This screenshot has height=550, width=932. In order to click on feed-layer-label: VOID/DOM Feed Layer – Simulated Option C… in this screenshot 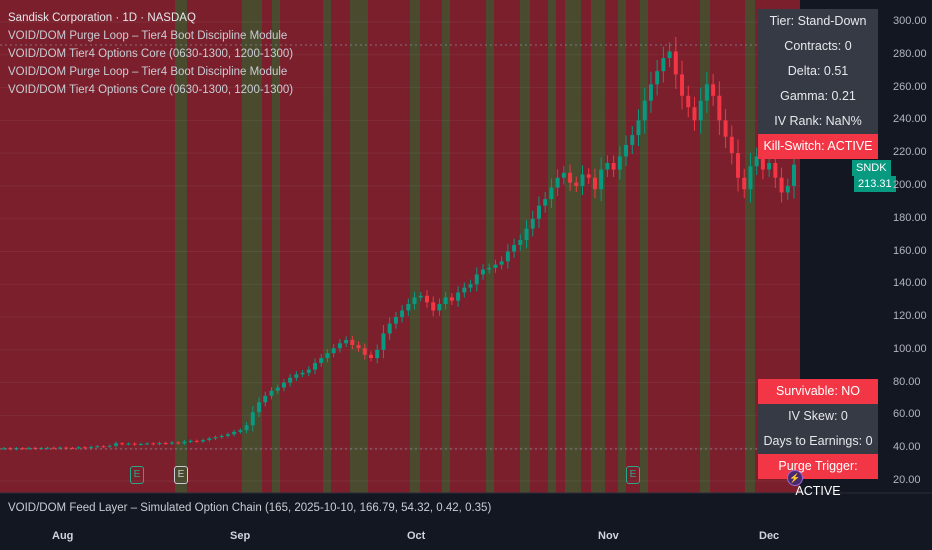, I will do `click(250, 508)`.